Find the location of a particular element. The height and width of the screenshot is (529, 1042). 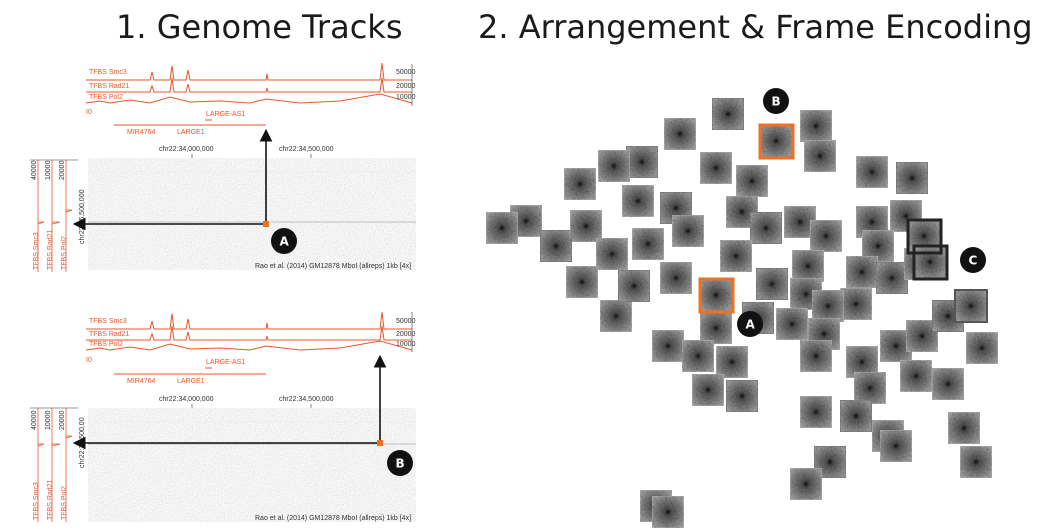

badge-a-right-label: A is located at coordinates (751, 325).